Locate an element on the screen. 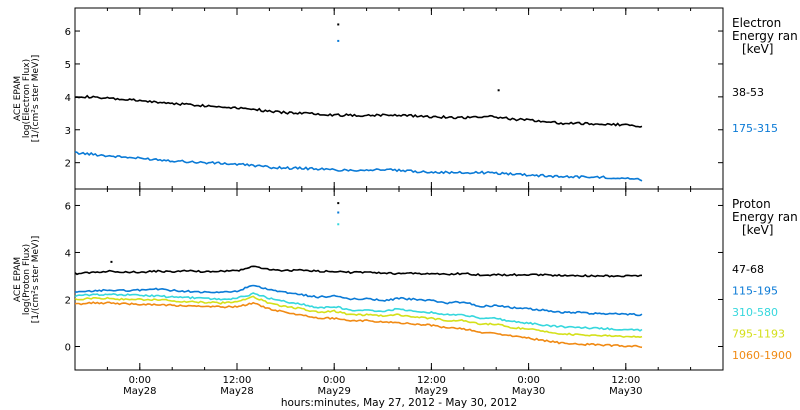  legend-entry: 175-315 is located at coordinates (755, 128).